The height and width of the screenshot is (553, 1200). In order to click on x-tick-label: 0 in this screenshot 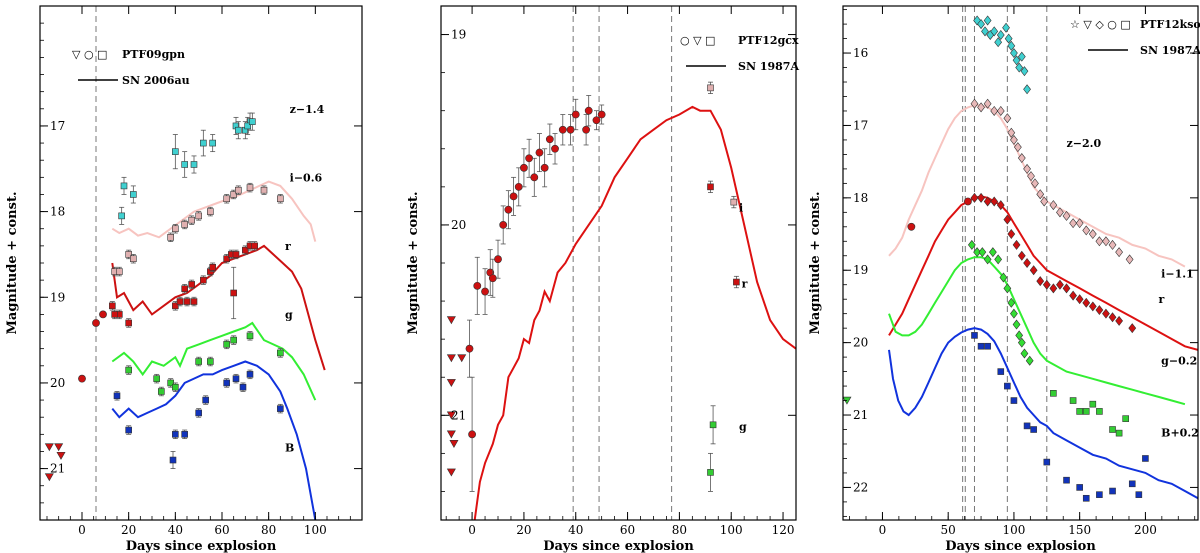, I will do `click(472, 530)`.